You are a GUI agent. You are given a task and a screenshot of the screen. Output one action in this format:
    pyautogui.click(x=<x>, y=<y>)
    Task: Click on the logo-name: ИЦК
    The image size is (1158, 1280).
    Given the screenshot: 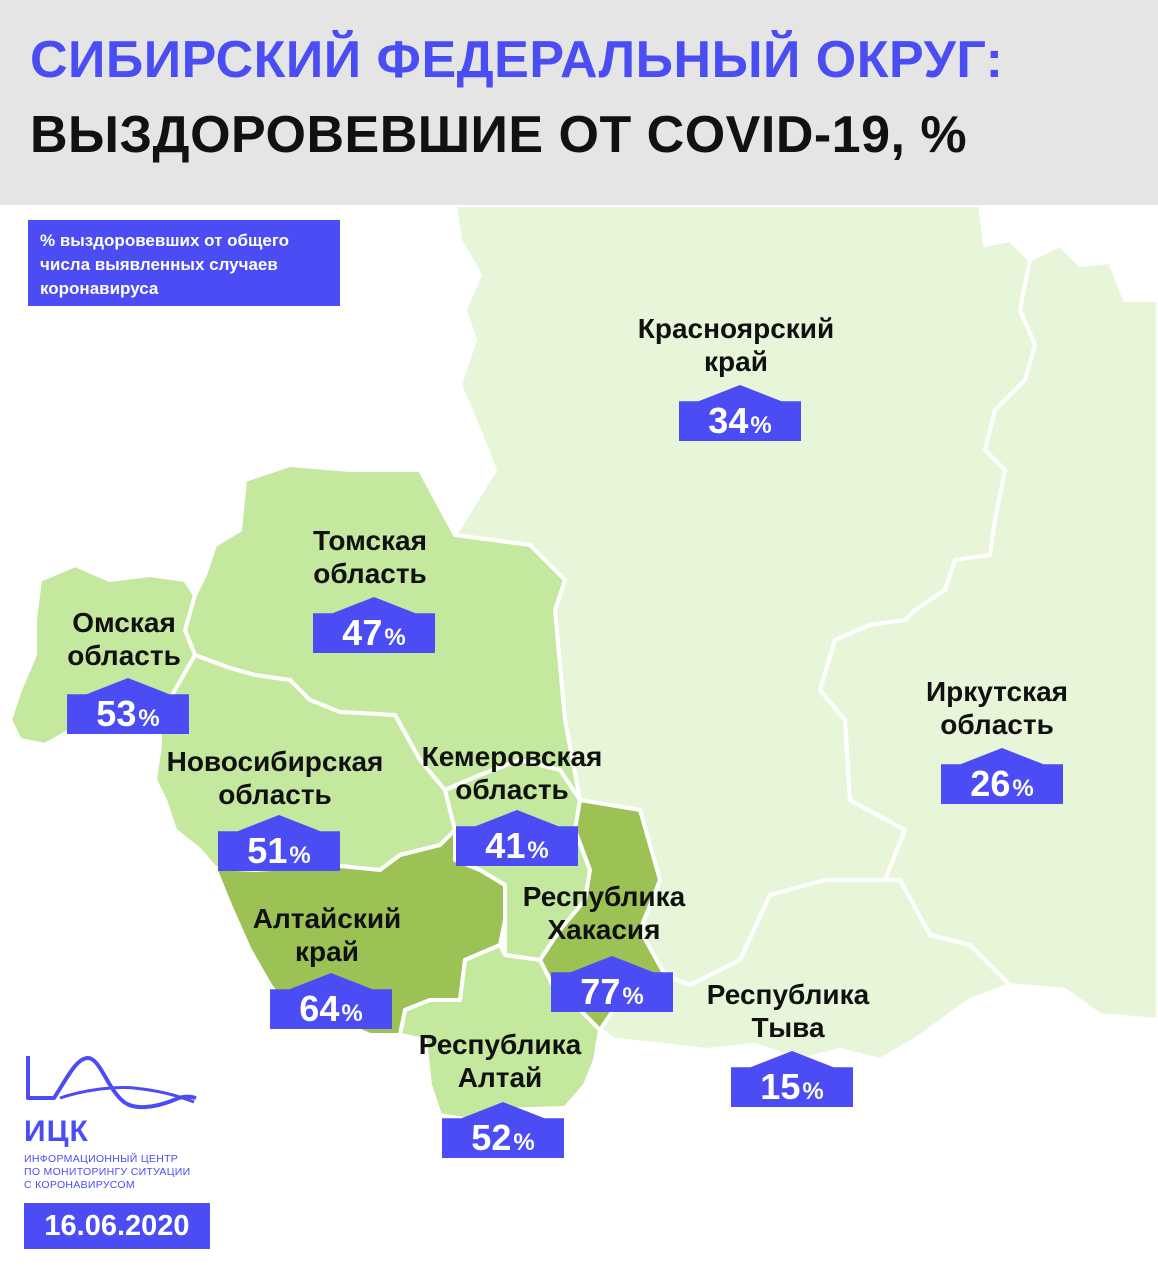 What is the action you would take?
    pyautogui.click(x=56, y=1131)
    